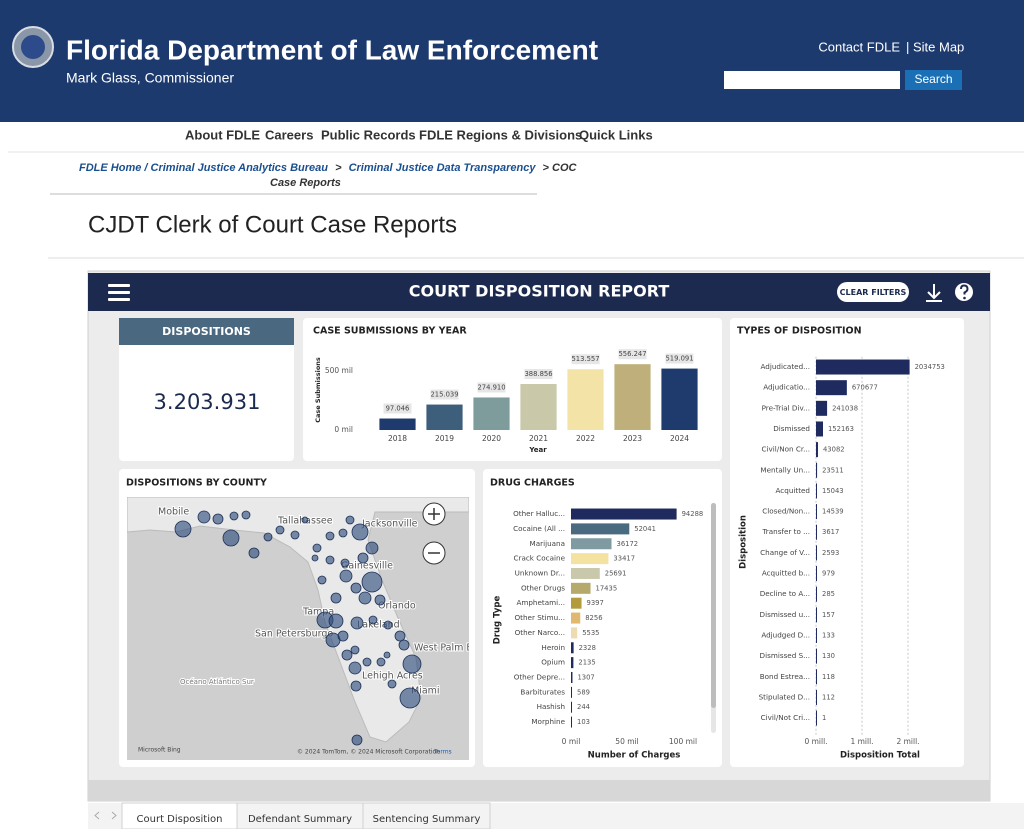 The width and height of the screenshot is (1024, 829). I want to click on nav-link: Careers, so click(289, 134).